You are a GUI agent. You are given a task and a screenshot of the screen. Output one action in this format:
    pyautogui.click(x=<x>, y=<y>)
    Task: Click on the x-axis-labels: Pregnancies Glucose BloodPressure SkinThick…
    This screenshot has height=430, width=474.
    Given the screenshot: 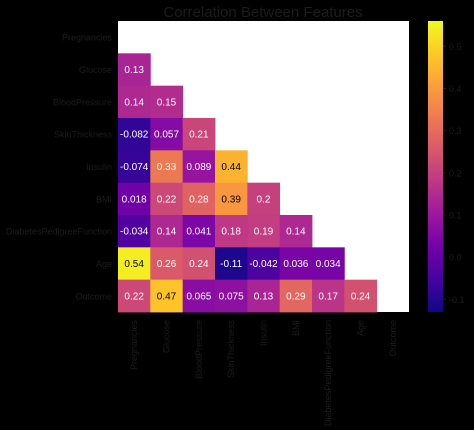 What is the action you would take?
    pyautogui.click(x=263, y=373)
    